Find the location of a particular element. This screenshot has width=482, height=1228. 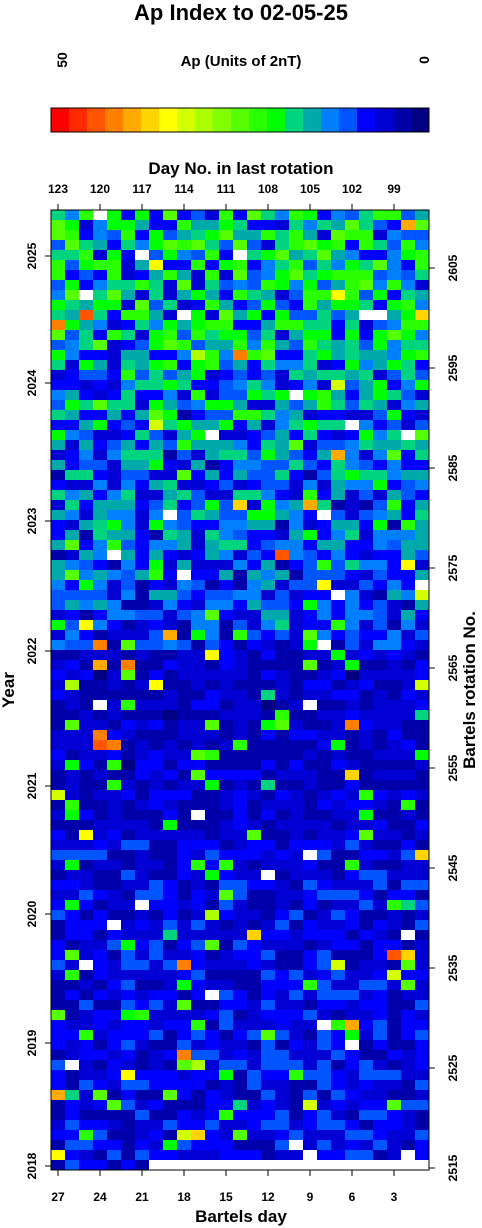

rotation-tick-label: 2585 is located at coordinates (453, 467).